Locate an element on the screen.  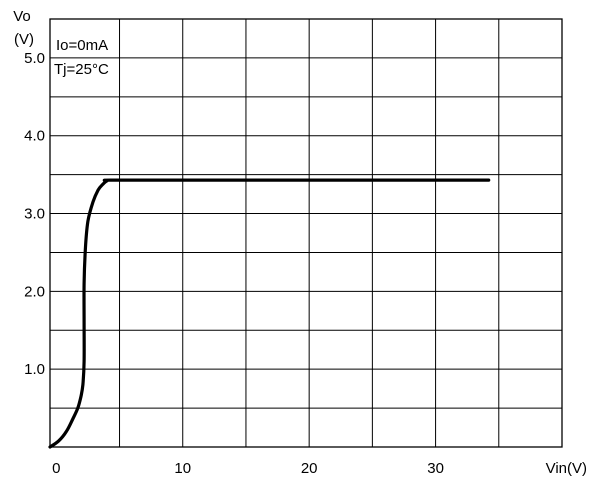
y-tick-label: 2.0 is located at coordinates (34, 291).